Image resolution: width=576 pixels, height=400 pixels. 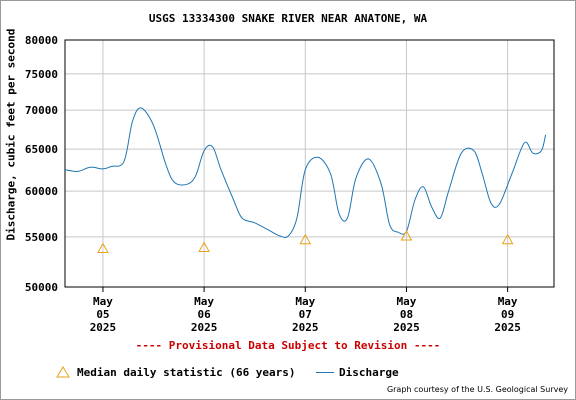 I want to click on x-tick-label: 06, so click(x=204, y=314).